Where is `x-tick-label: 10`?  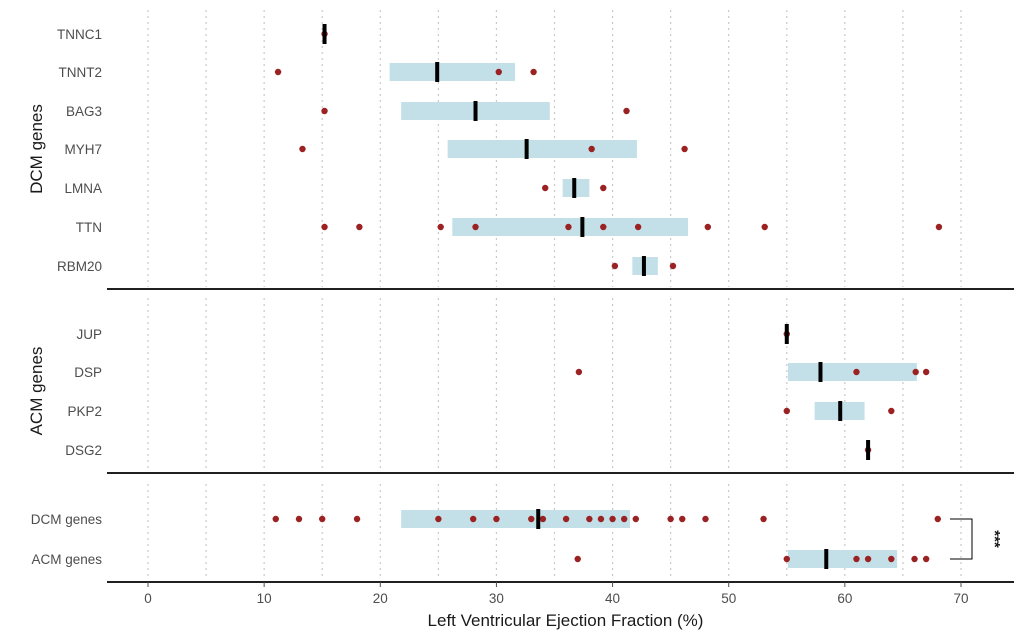
x-tick-label: 10 is located at coordinates (264, 598).